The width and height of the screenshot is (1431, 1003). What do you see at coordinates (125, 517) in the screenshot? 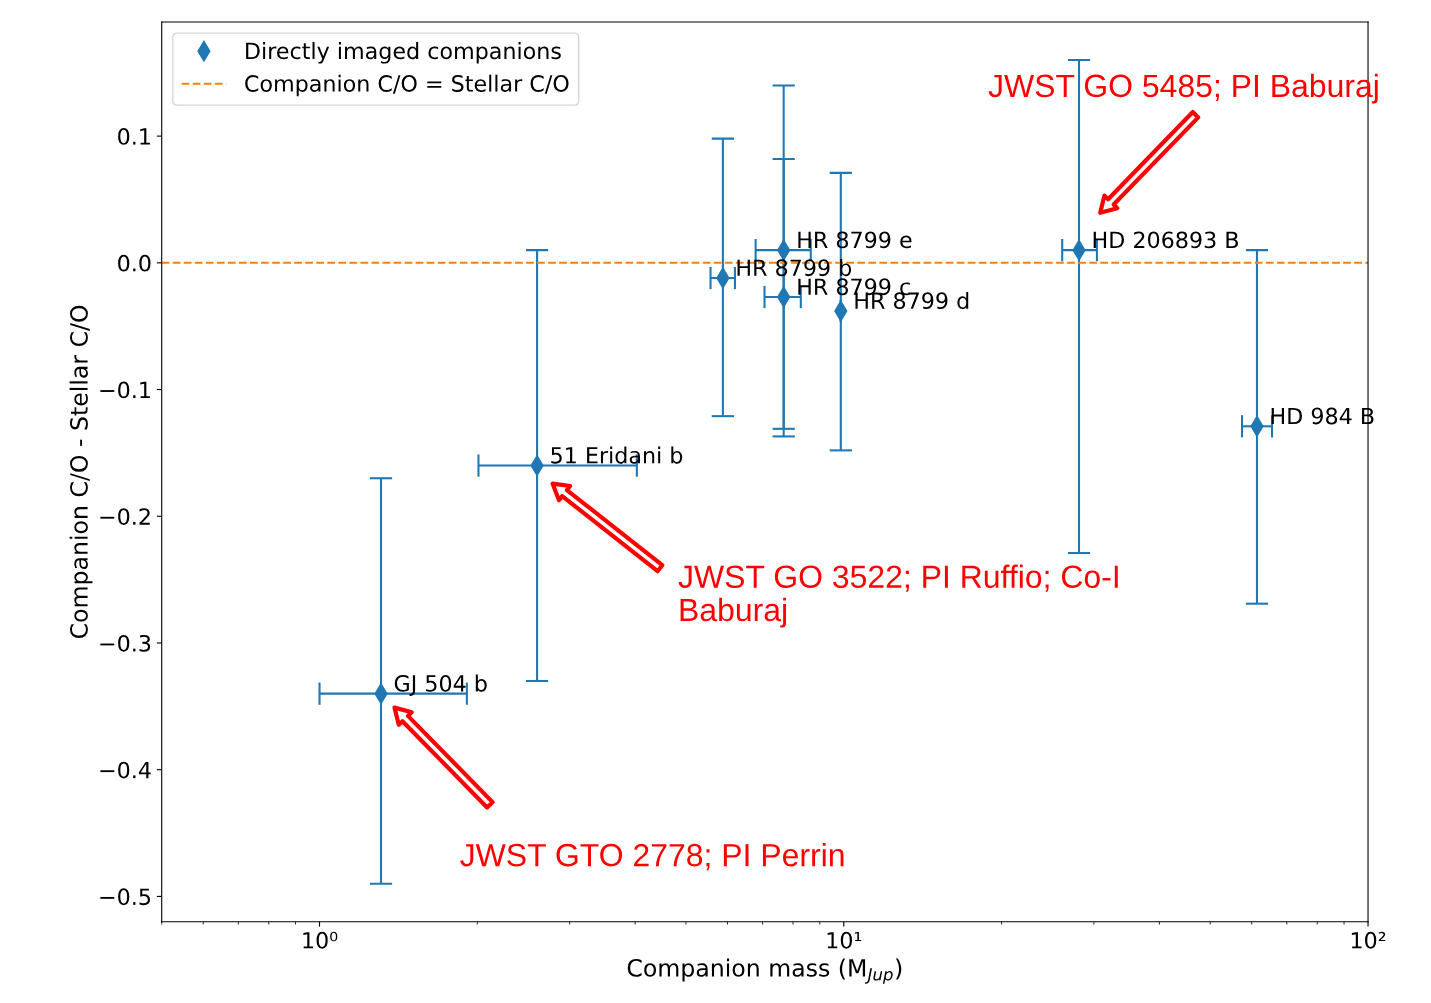
I see `y-tick-label: −0.2` at bounding box center [125, 517].